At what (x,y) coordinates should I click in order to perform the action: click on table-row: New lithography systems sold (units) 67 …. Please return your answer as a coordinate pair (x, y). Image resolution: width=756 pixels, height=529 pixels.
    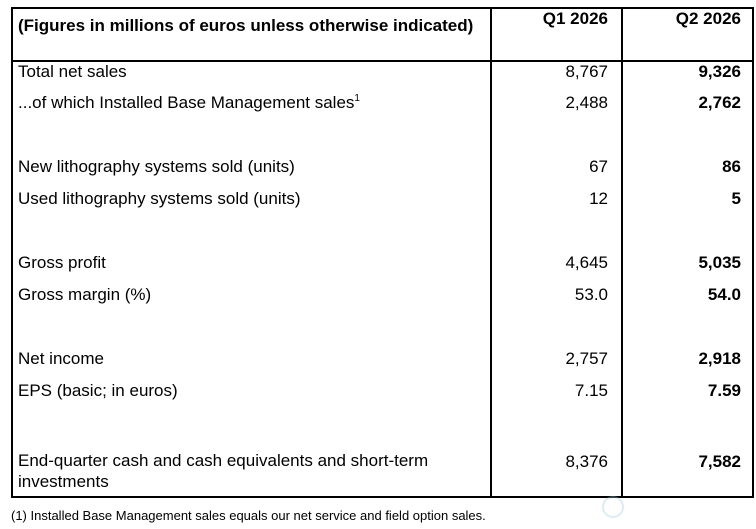
    Looking at the image, I should click on (382, 173).